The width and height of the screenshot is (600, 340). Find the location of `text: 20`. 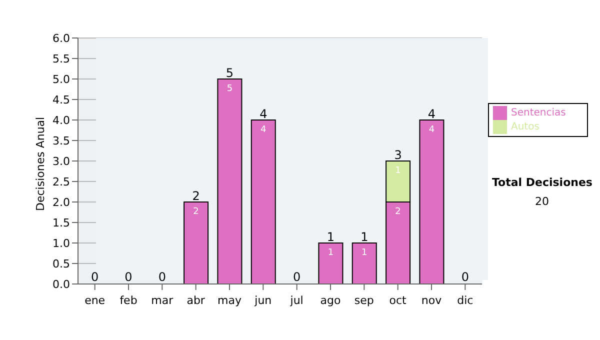

text: 20 is located at coordinates (542, 201).